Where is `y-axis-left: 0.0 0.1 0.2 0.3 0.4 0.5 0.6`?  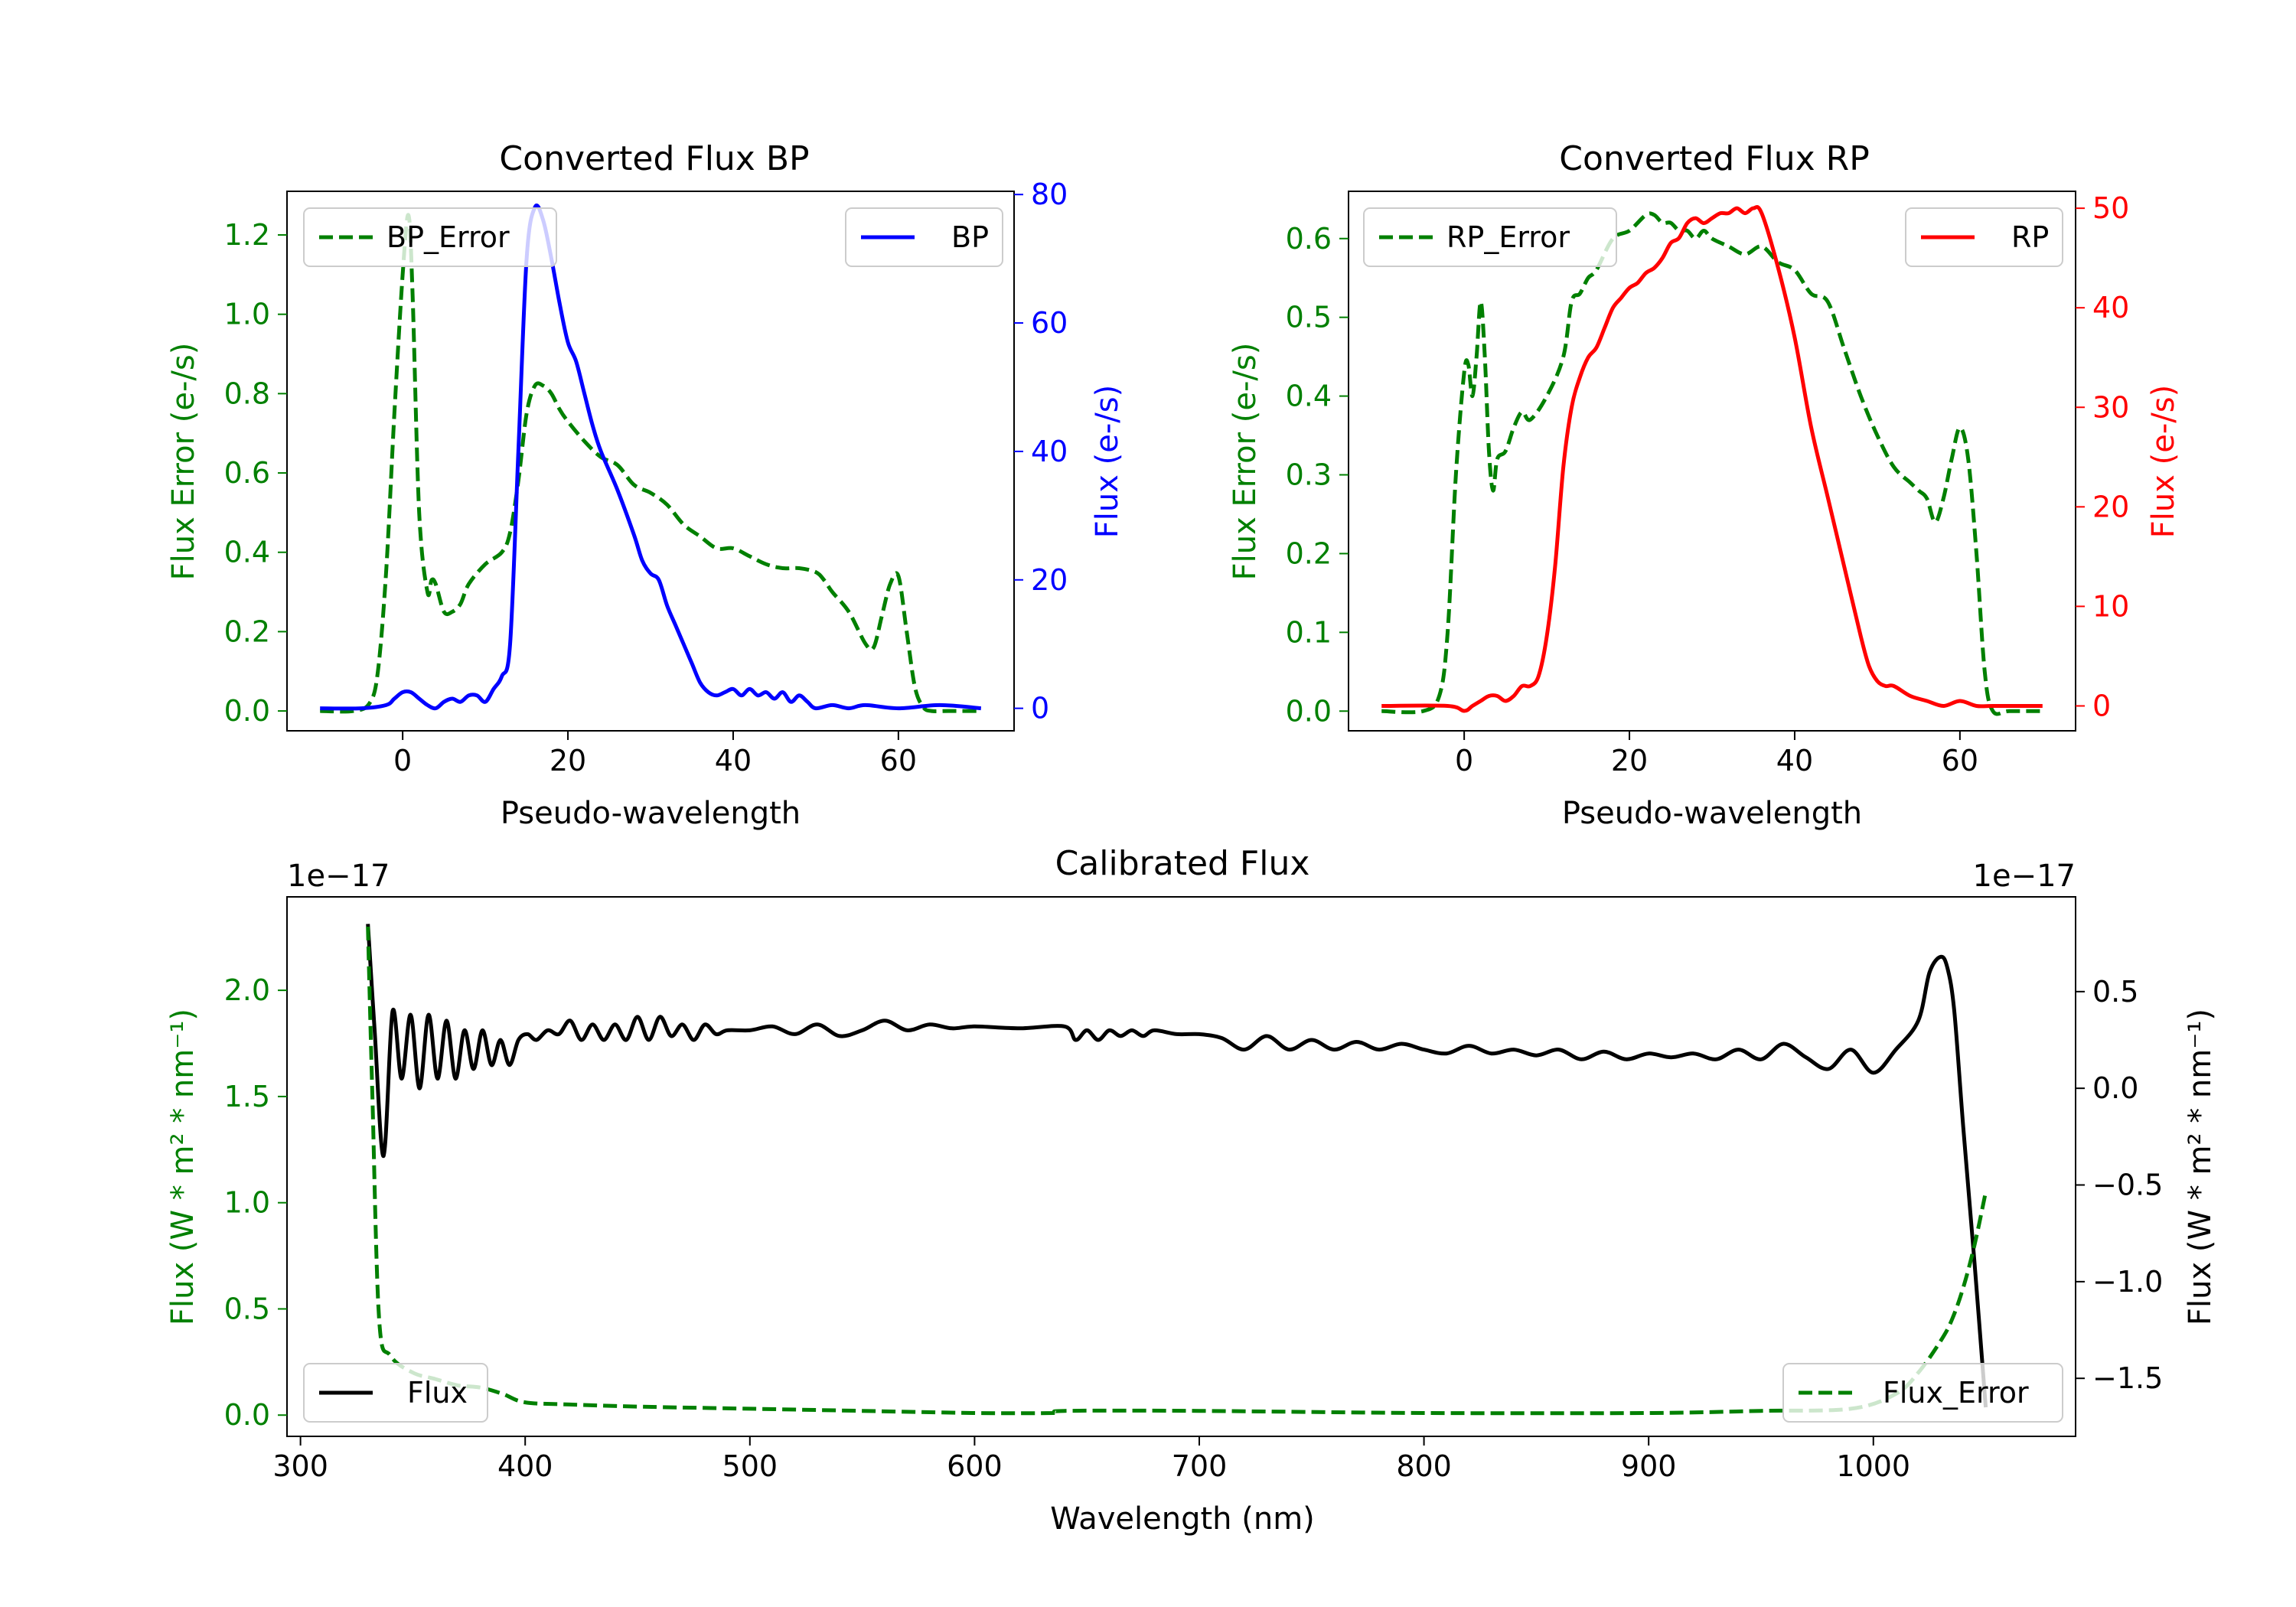
y-axis-left: 0.0 0.1 0.2 0.3 0.4 0.5 0.6 is located at coordinates (1317, 475).